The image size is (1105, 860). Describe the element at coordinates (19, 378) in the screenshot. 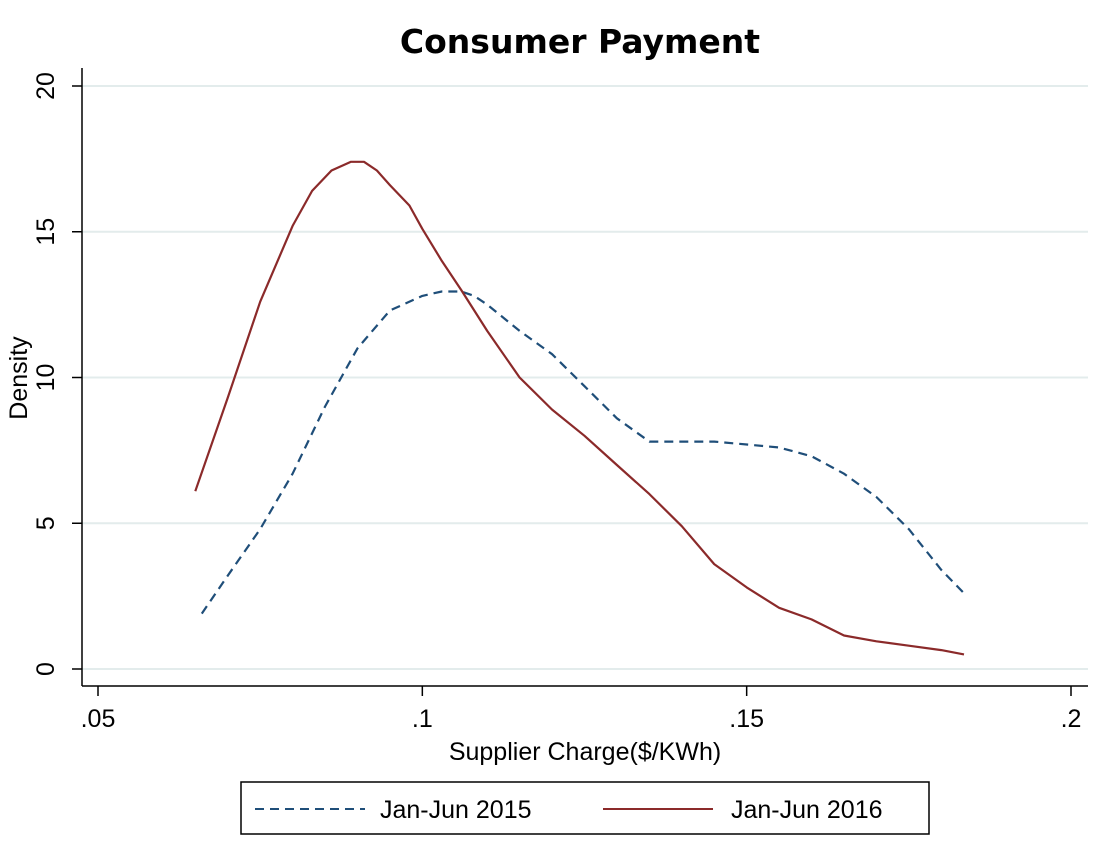

I see `y-axis-title: Density` at that location.